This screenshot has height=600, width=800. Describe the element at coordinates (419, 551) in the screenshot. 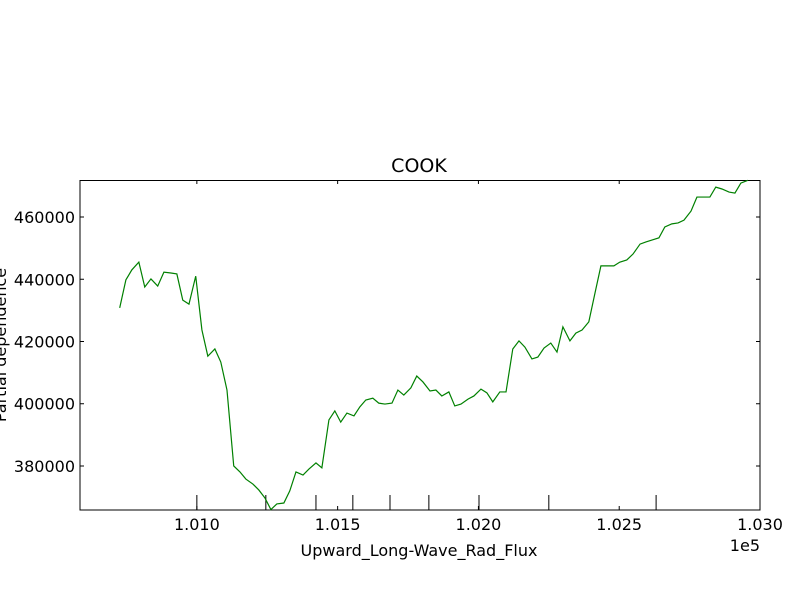

I see `x-axis-label: Upward_Long-Wave_Rad_Flux` at that location.